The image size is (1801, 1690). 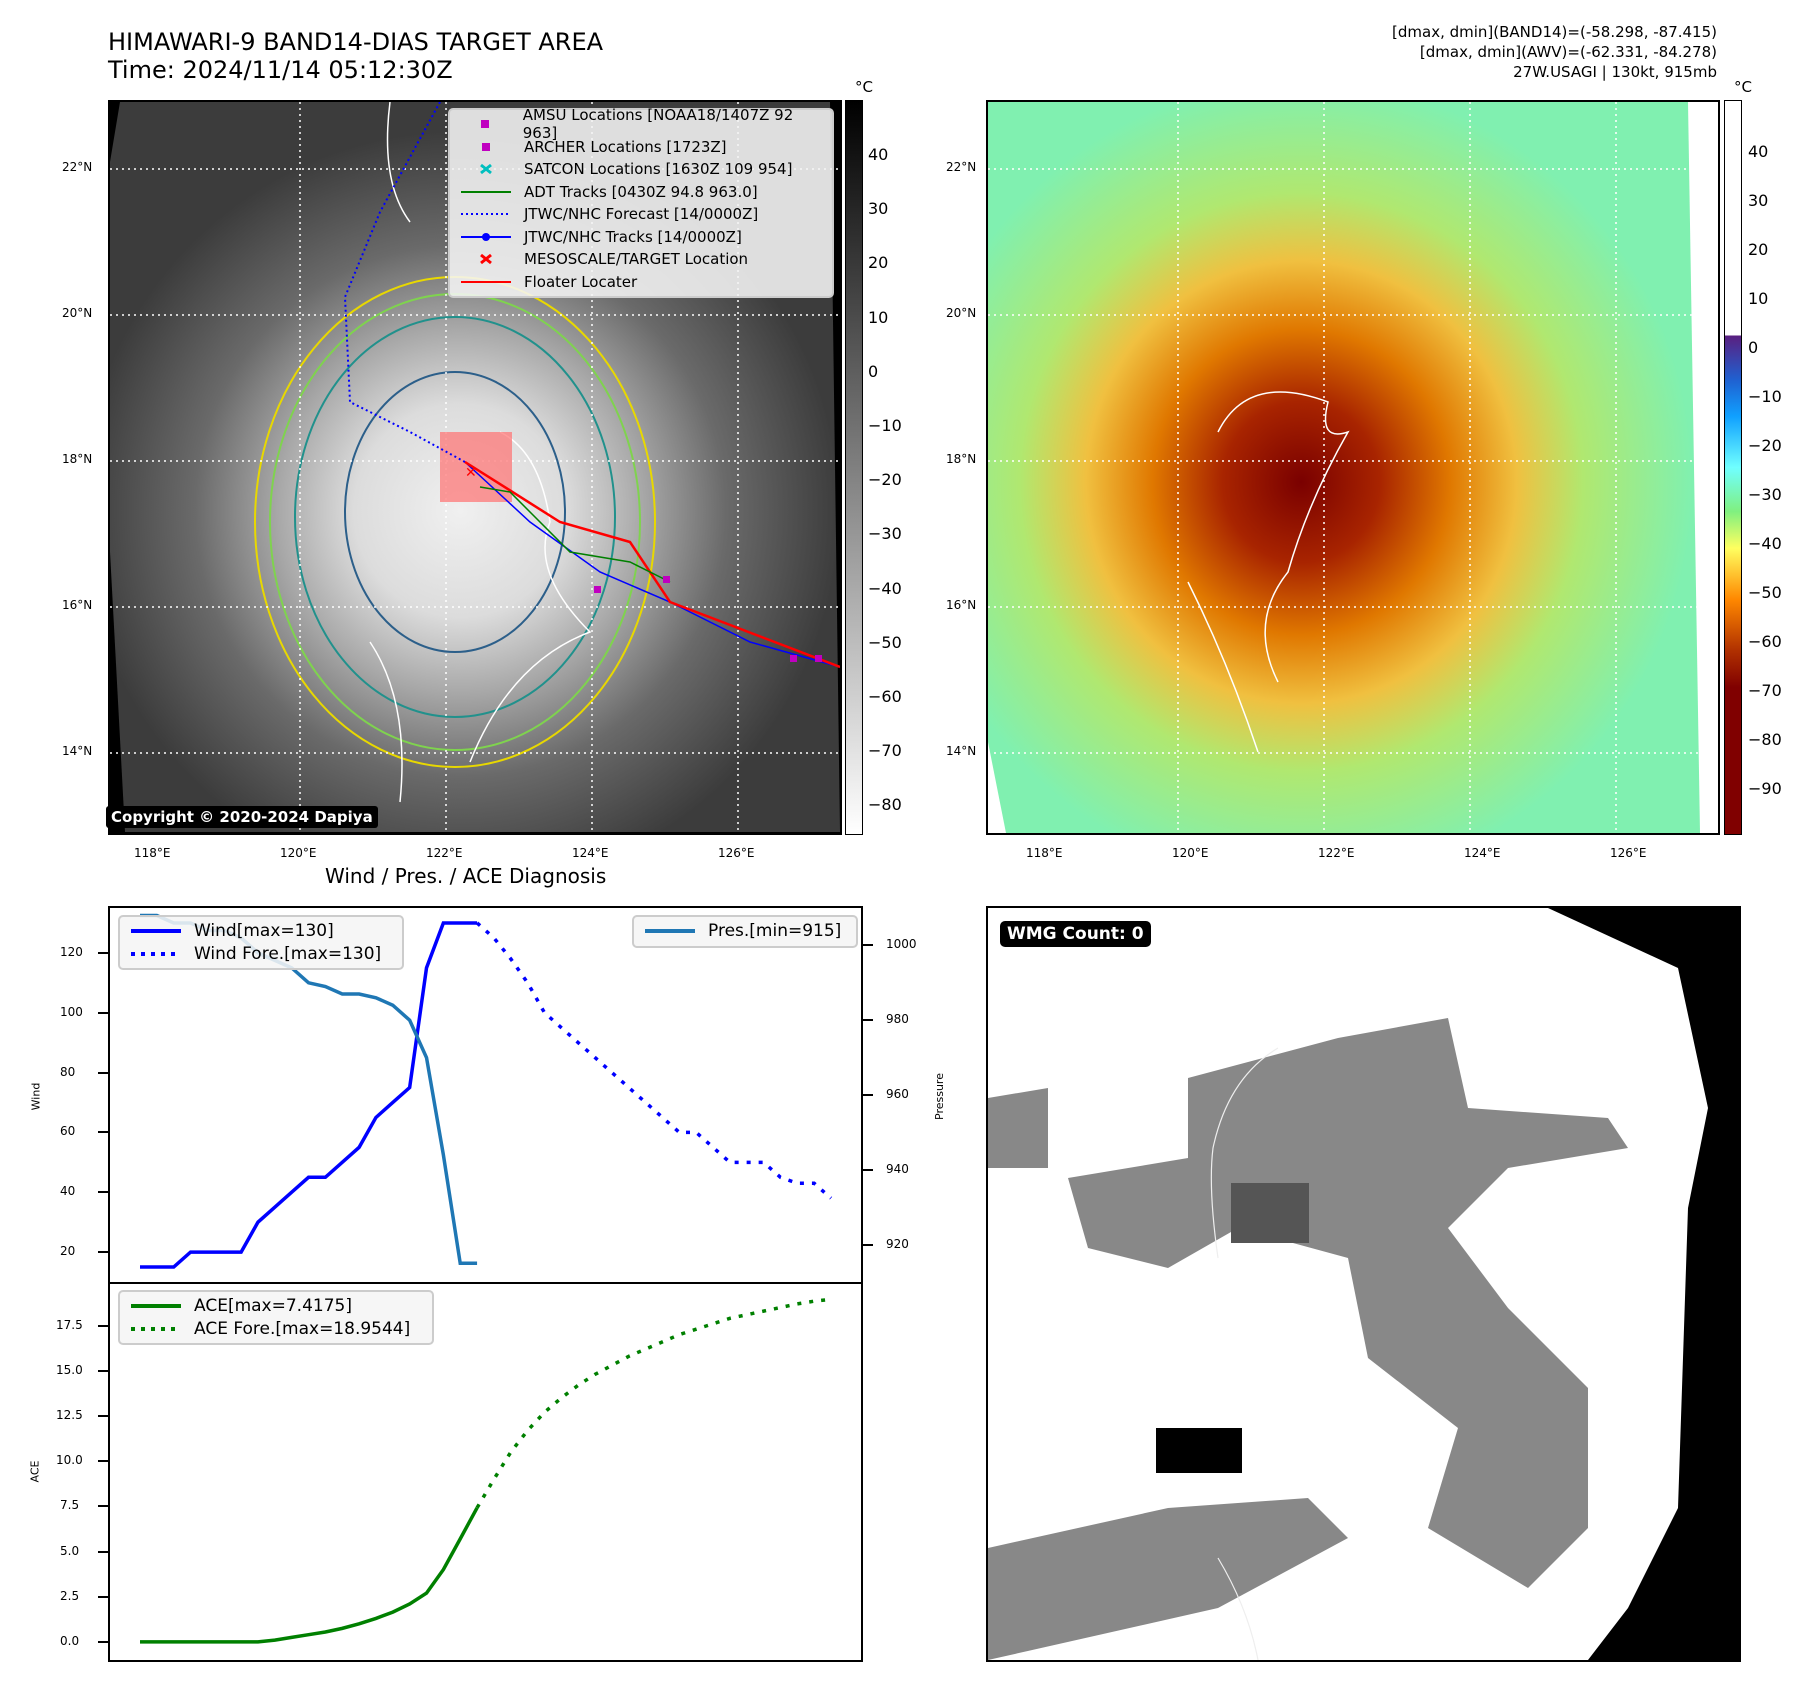 What do you see at coordinates (455, 517) in the screenshot?
I see `contour-teal` at bounding box center [455, 517].